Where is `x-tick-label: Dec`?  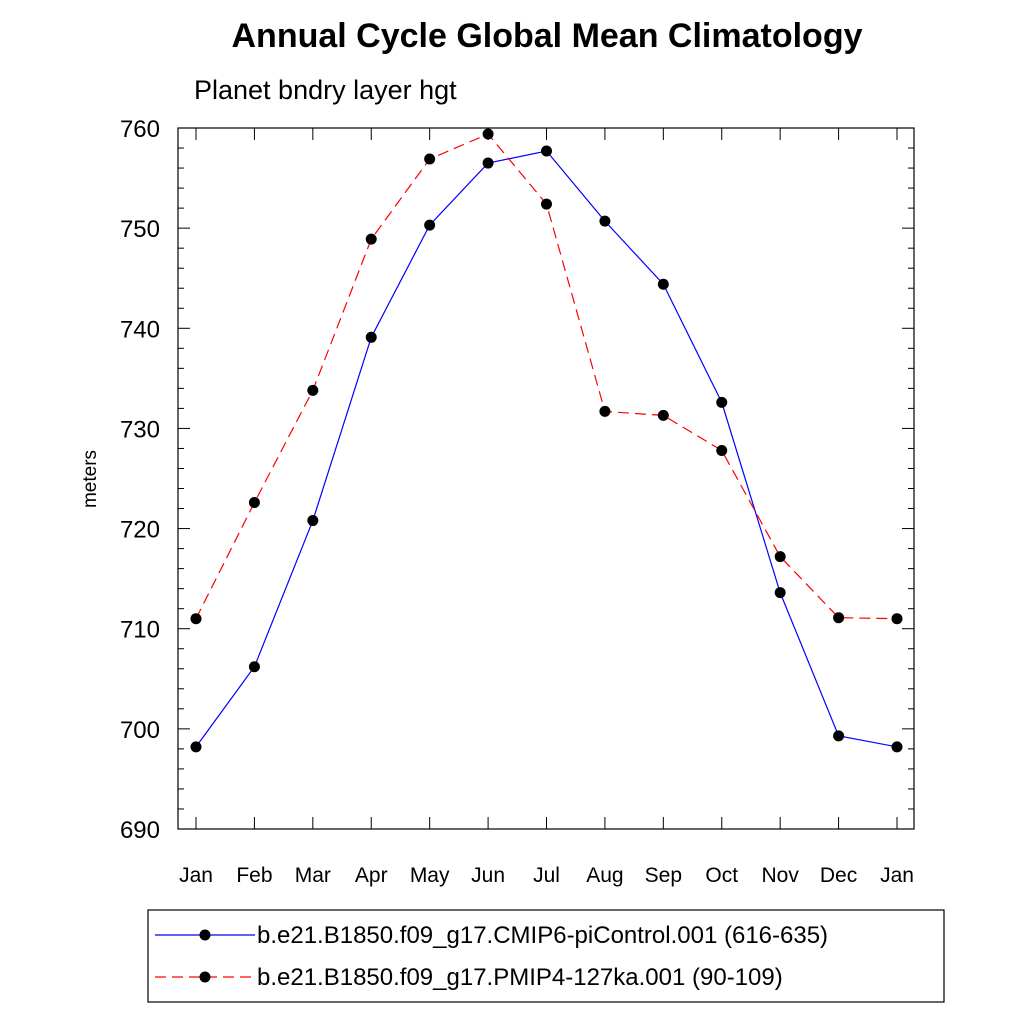 x-tick-label: Dec is located at coordinates (838, 875).